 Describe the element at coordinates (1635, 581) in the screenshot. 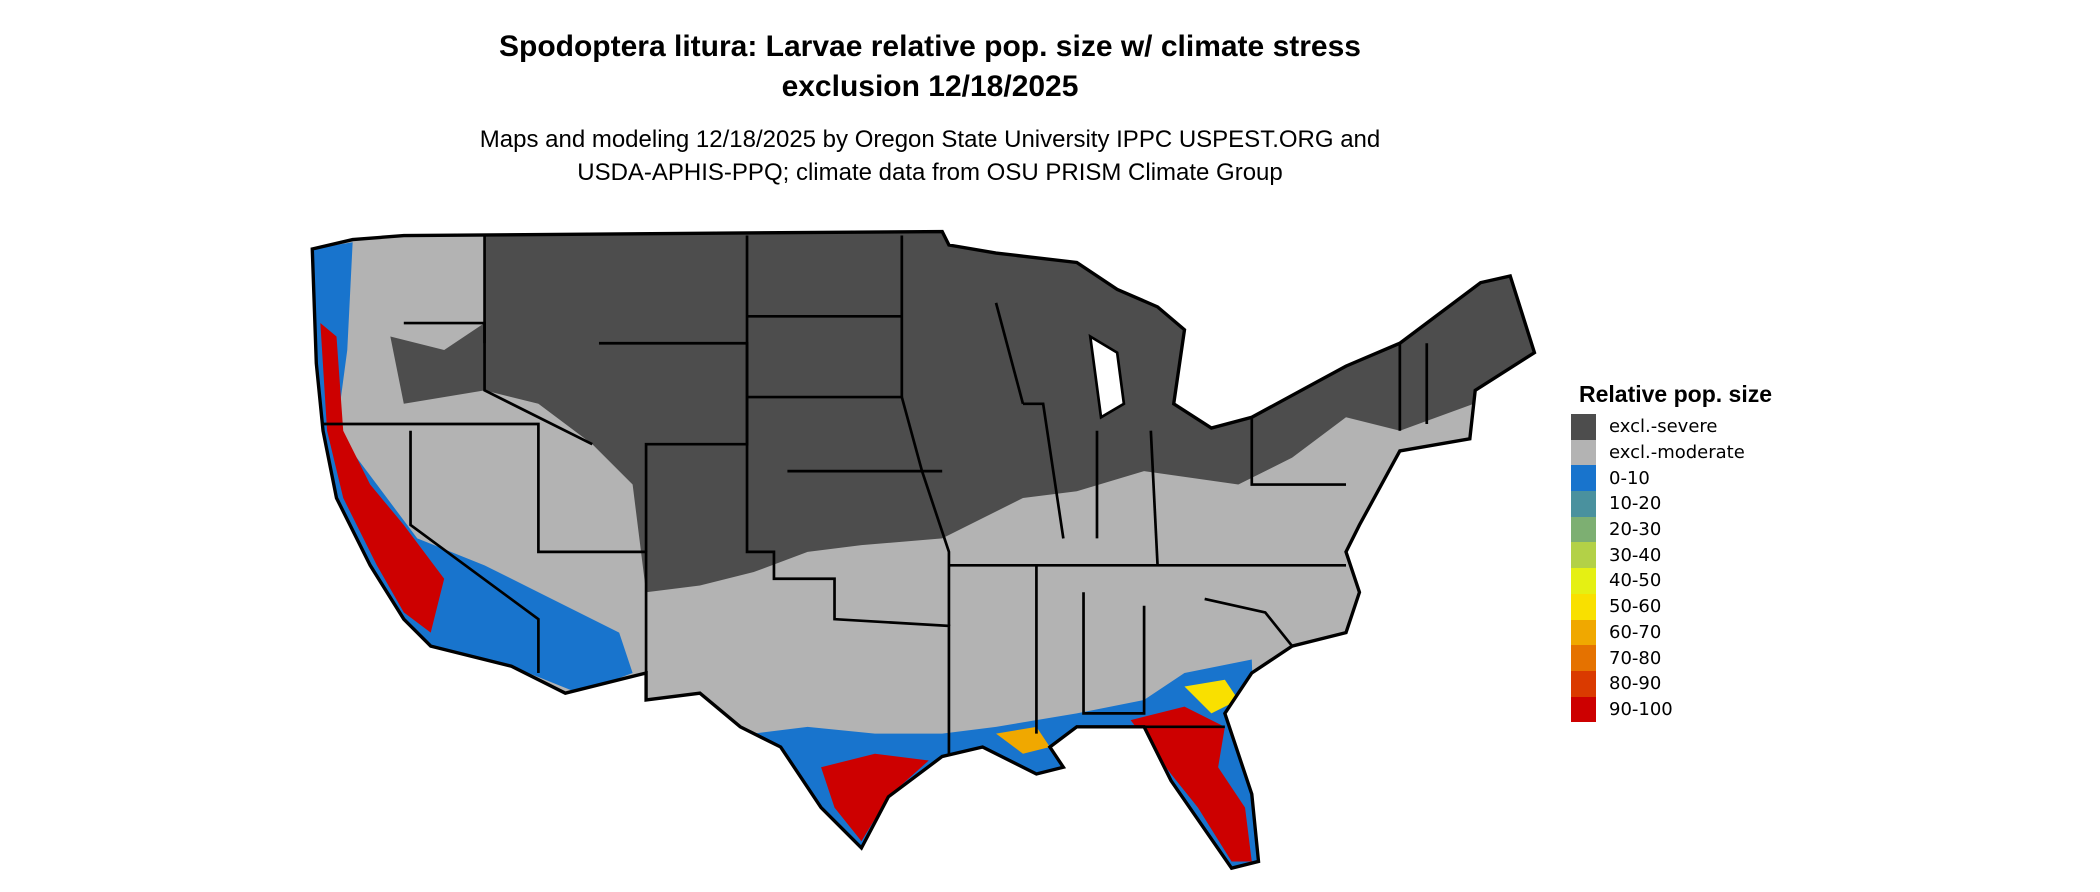

I see `legend-label: 40-50` at that location.